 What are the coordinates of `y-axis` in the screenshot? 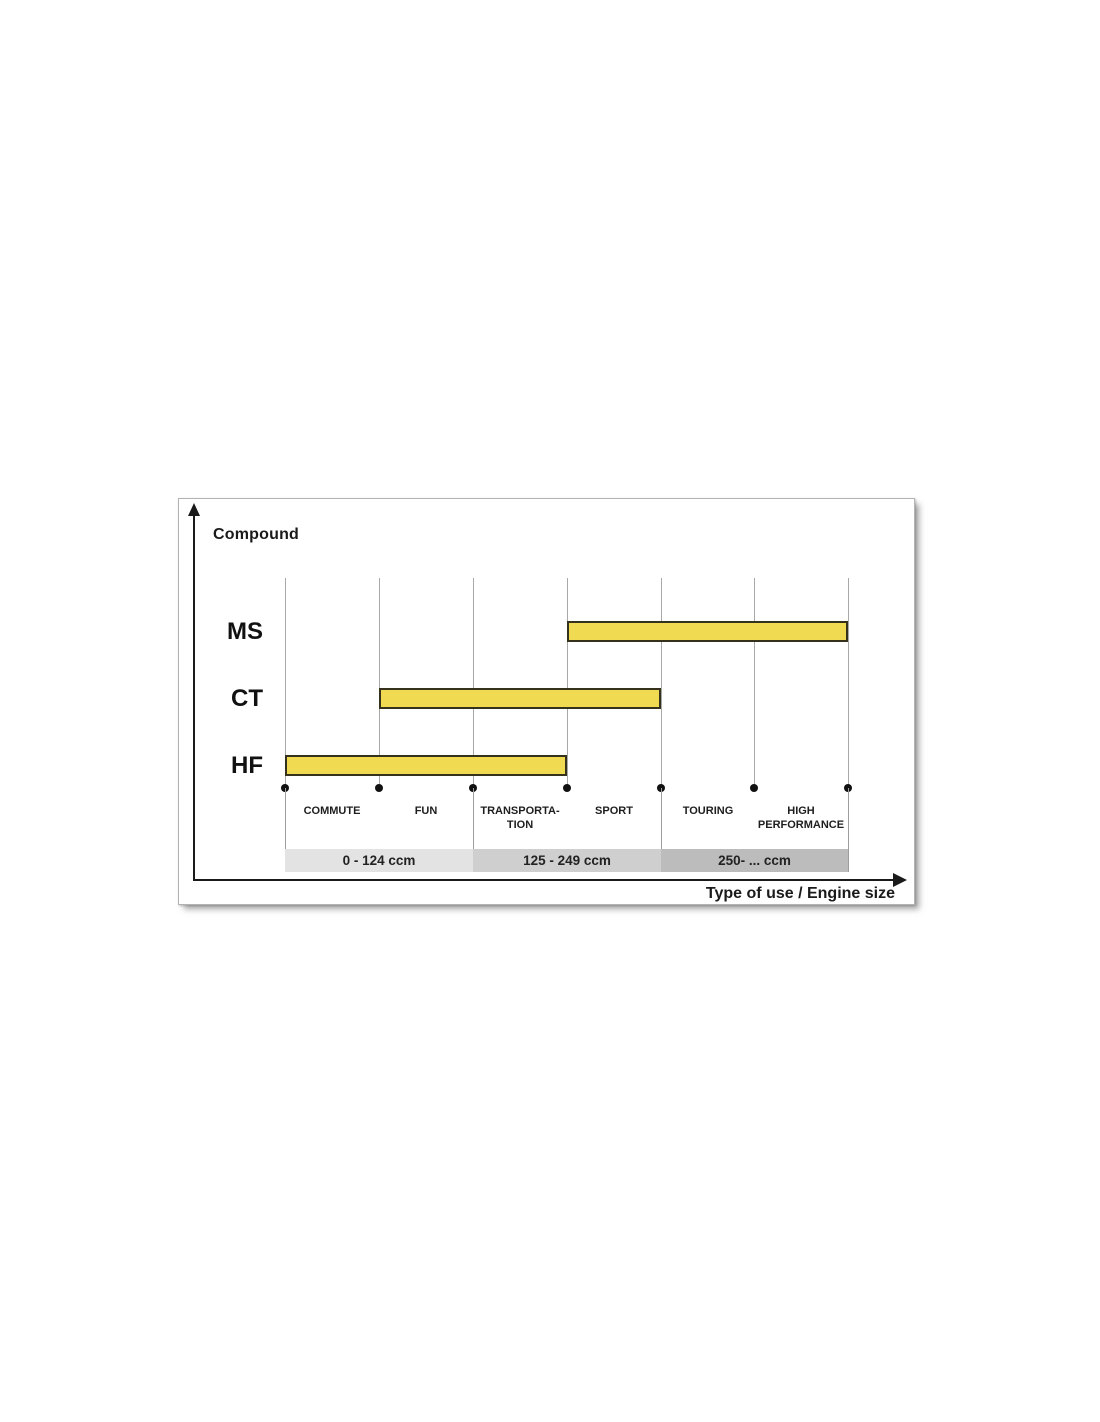 It's located at (194, 698).